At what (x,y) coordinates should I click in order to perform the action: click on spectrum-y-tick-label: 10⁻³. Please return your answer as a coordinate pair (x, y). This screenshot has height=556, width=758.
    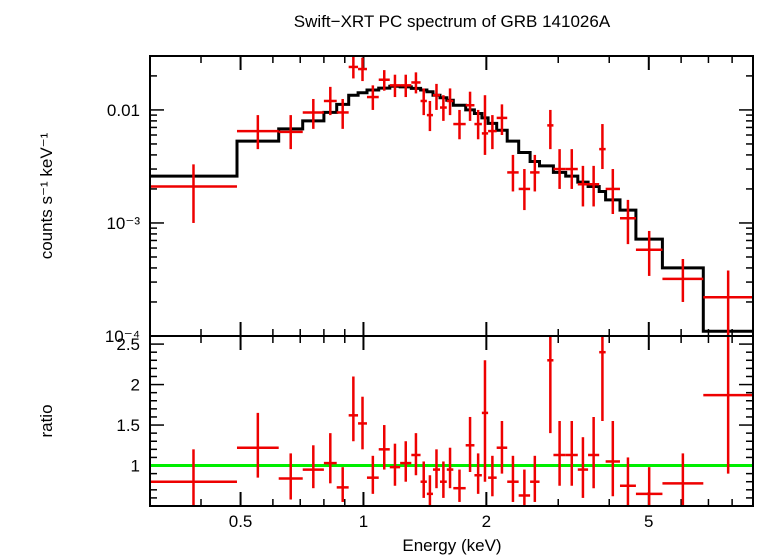
    Looking at the image, I should click on (123, 223).